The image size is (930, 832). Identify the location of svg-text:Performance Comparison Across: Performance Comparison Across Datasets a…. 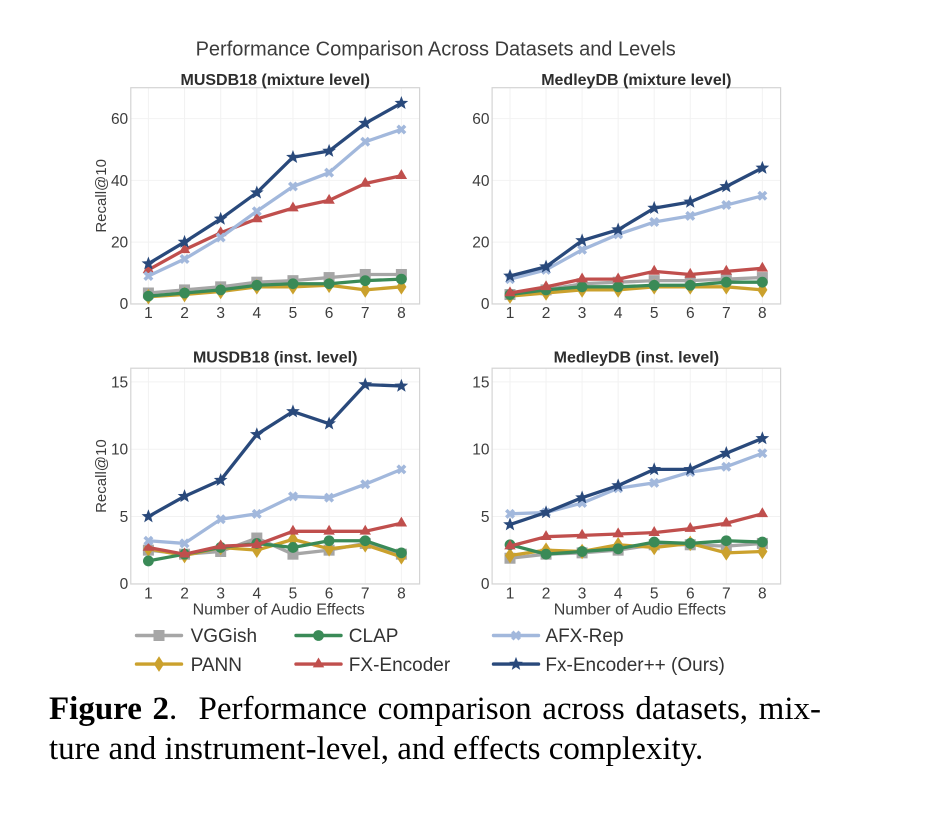
(436, 50).